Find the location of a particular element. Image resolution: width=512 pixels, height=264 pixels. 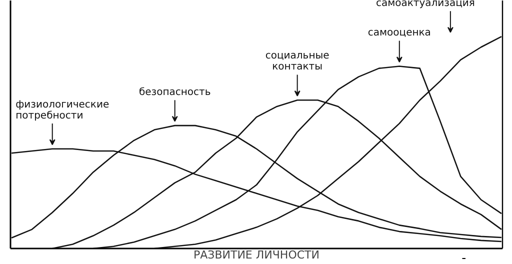

legend-label: самооценка is located at coordinates (399, 33).